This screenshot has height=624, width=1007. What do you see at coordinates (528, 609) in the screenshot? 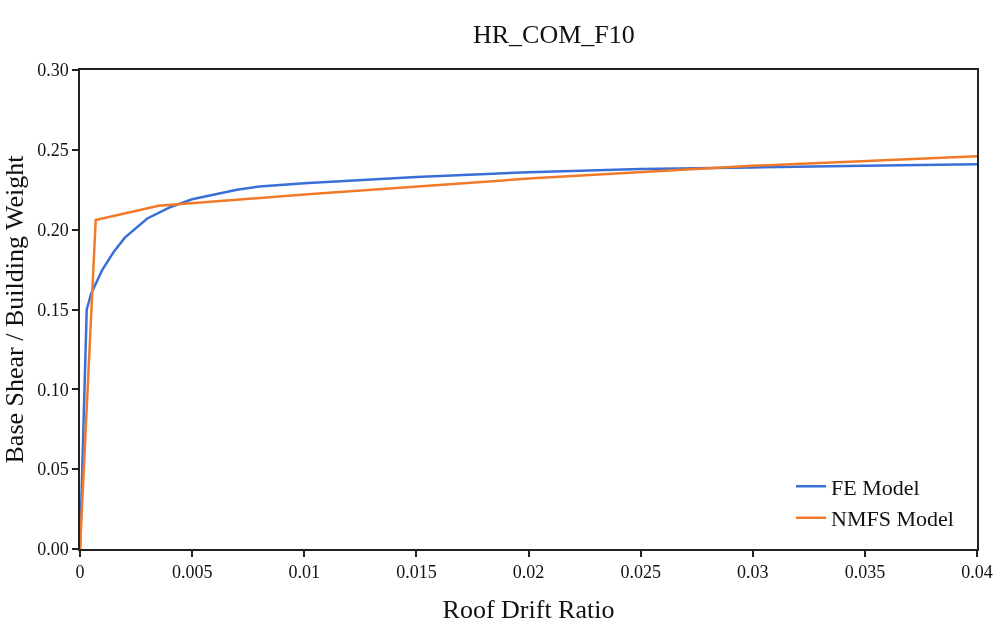
I see `x-axis-title: Roof Drift Ratio` at bounding box center [528, 609].